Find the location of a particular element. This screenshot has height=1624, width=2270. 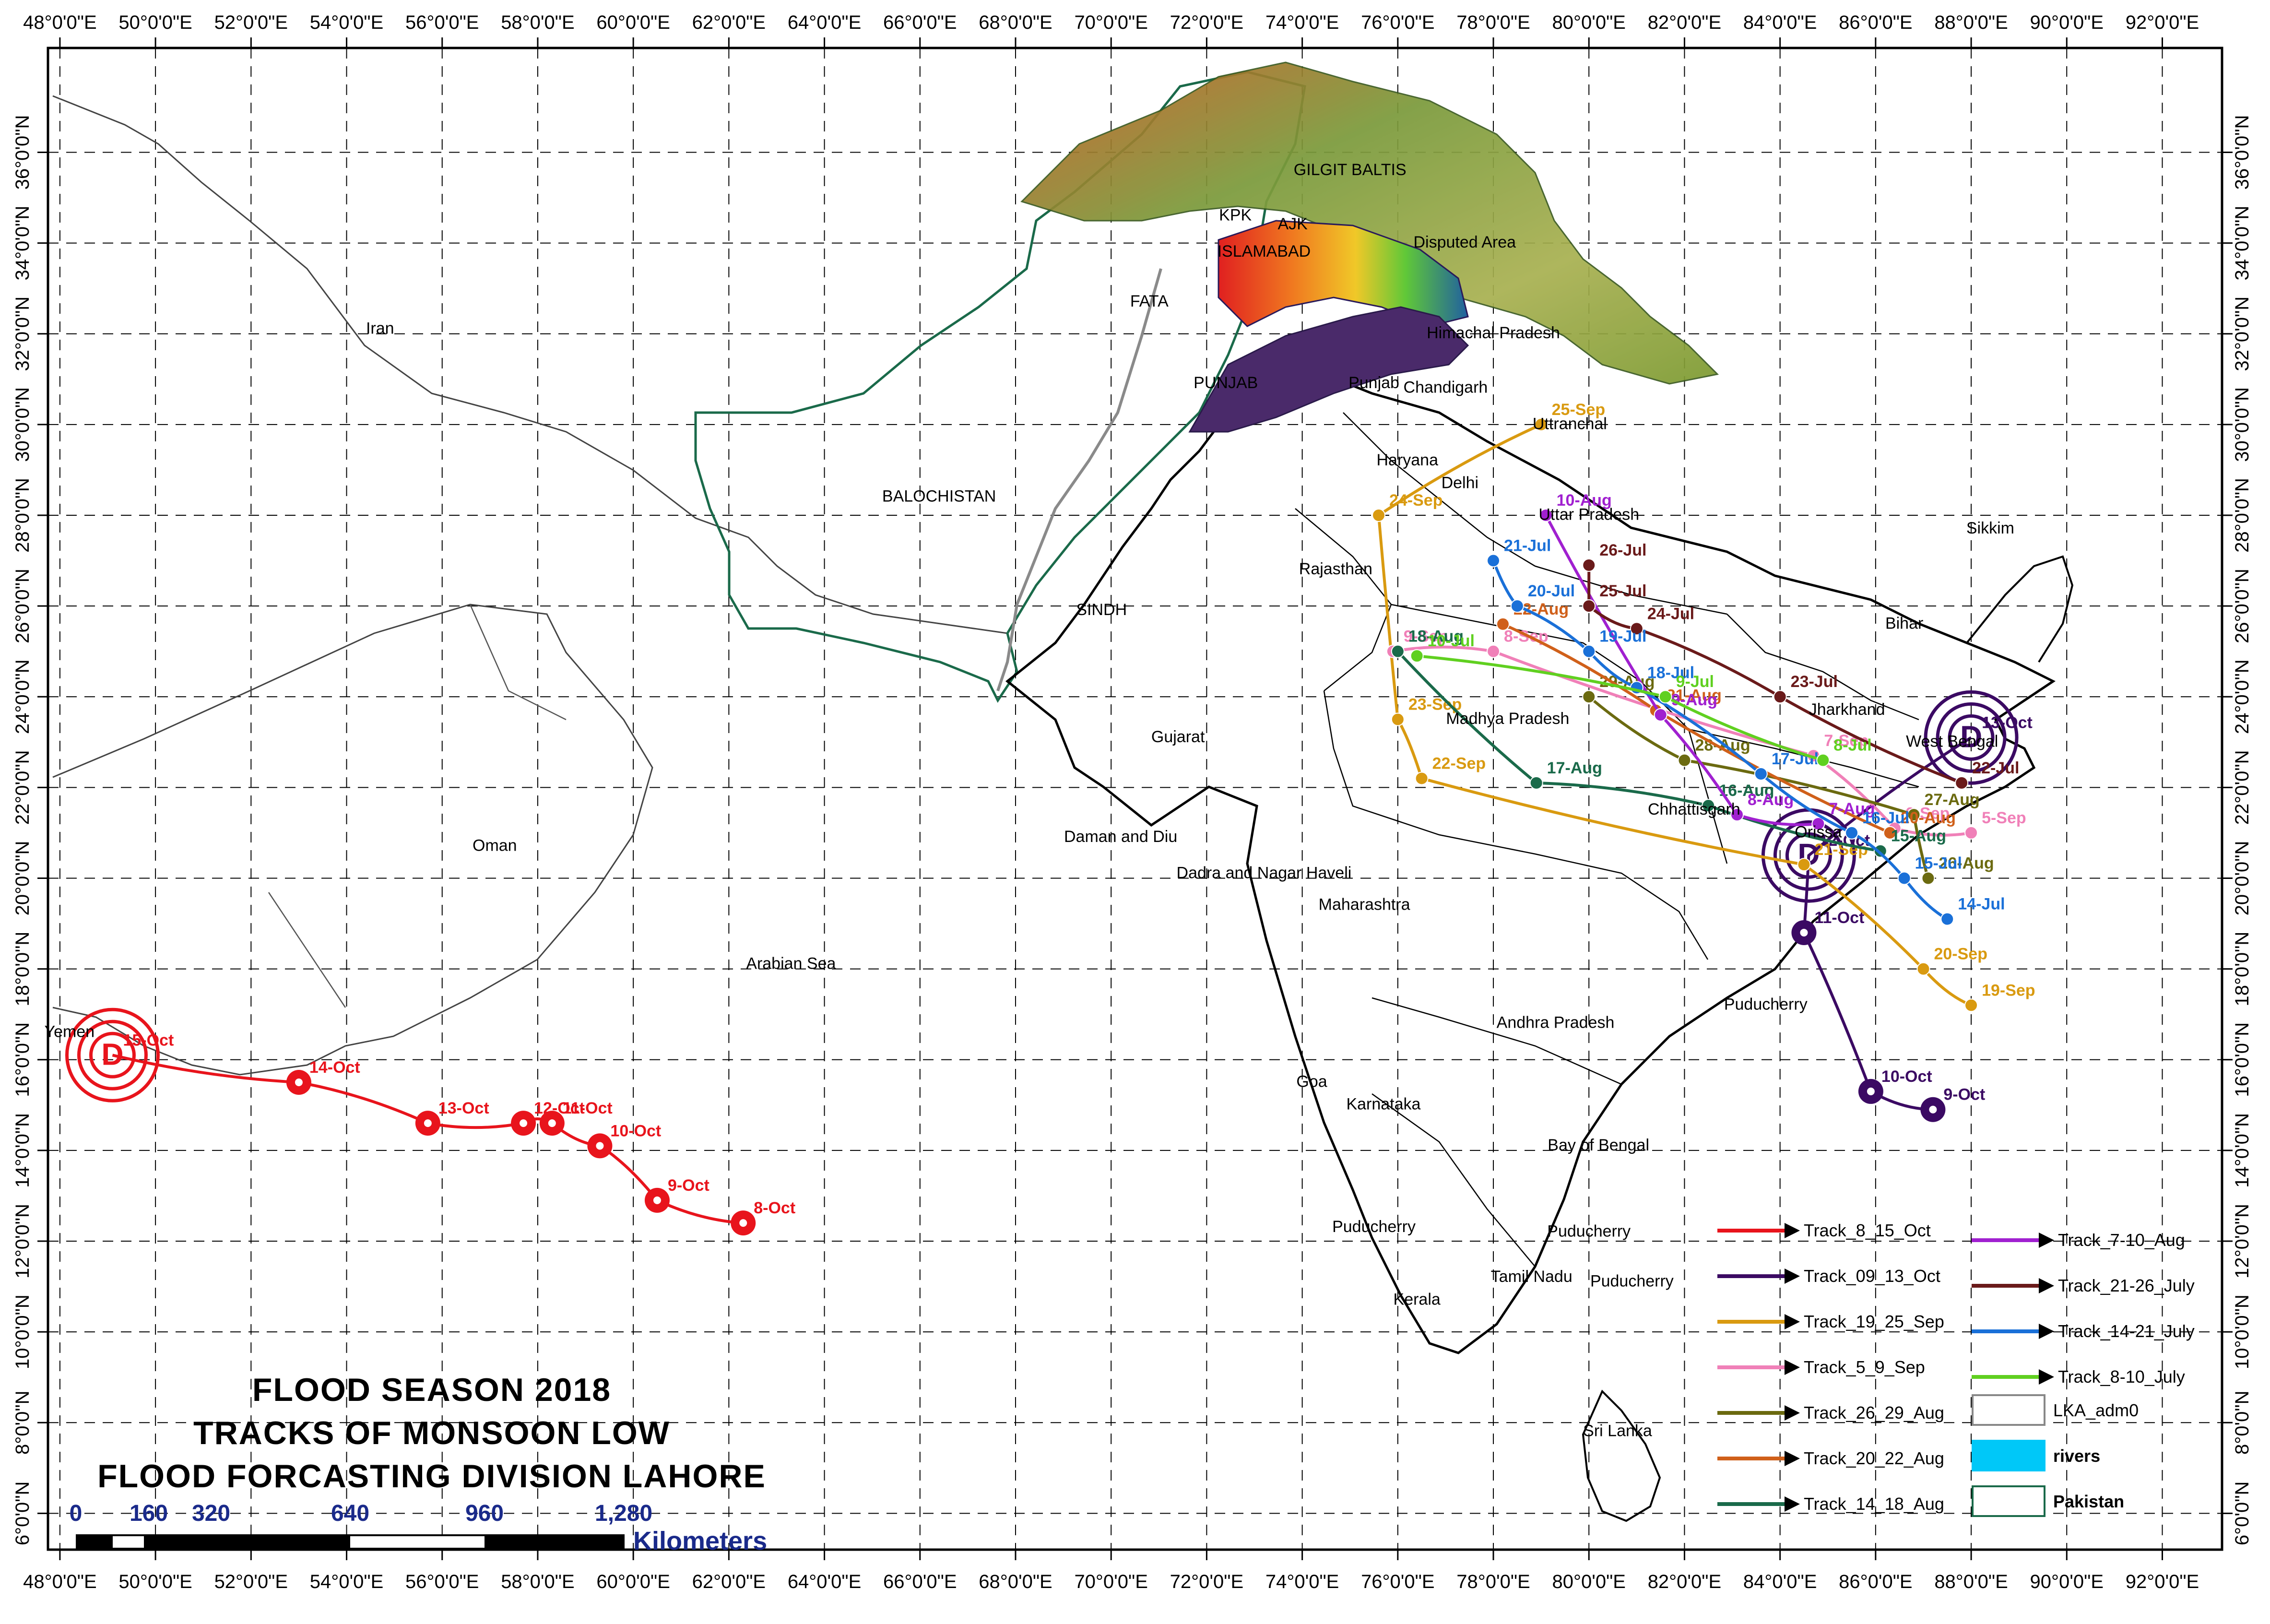

legend-label: Track_5_9_Sep is located at coordinates (1864, 1367).